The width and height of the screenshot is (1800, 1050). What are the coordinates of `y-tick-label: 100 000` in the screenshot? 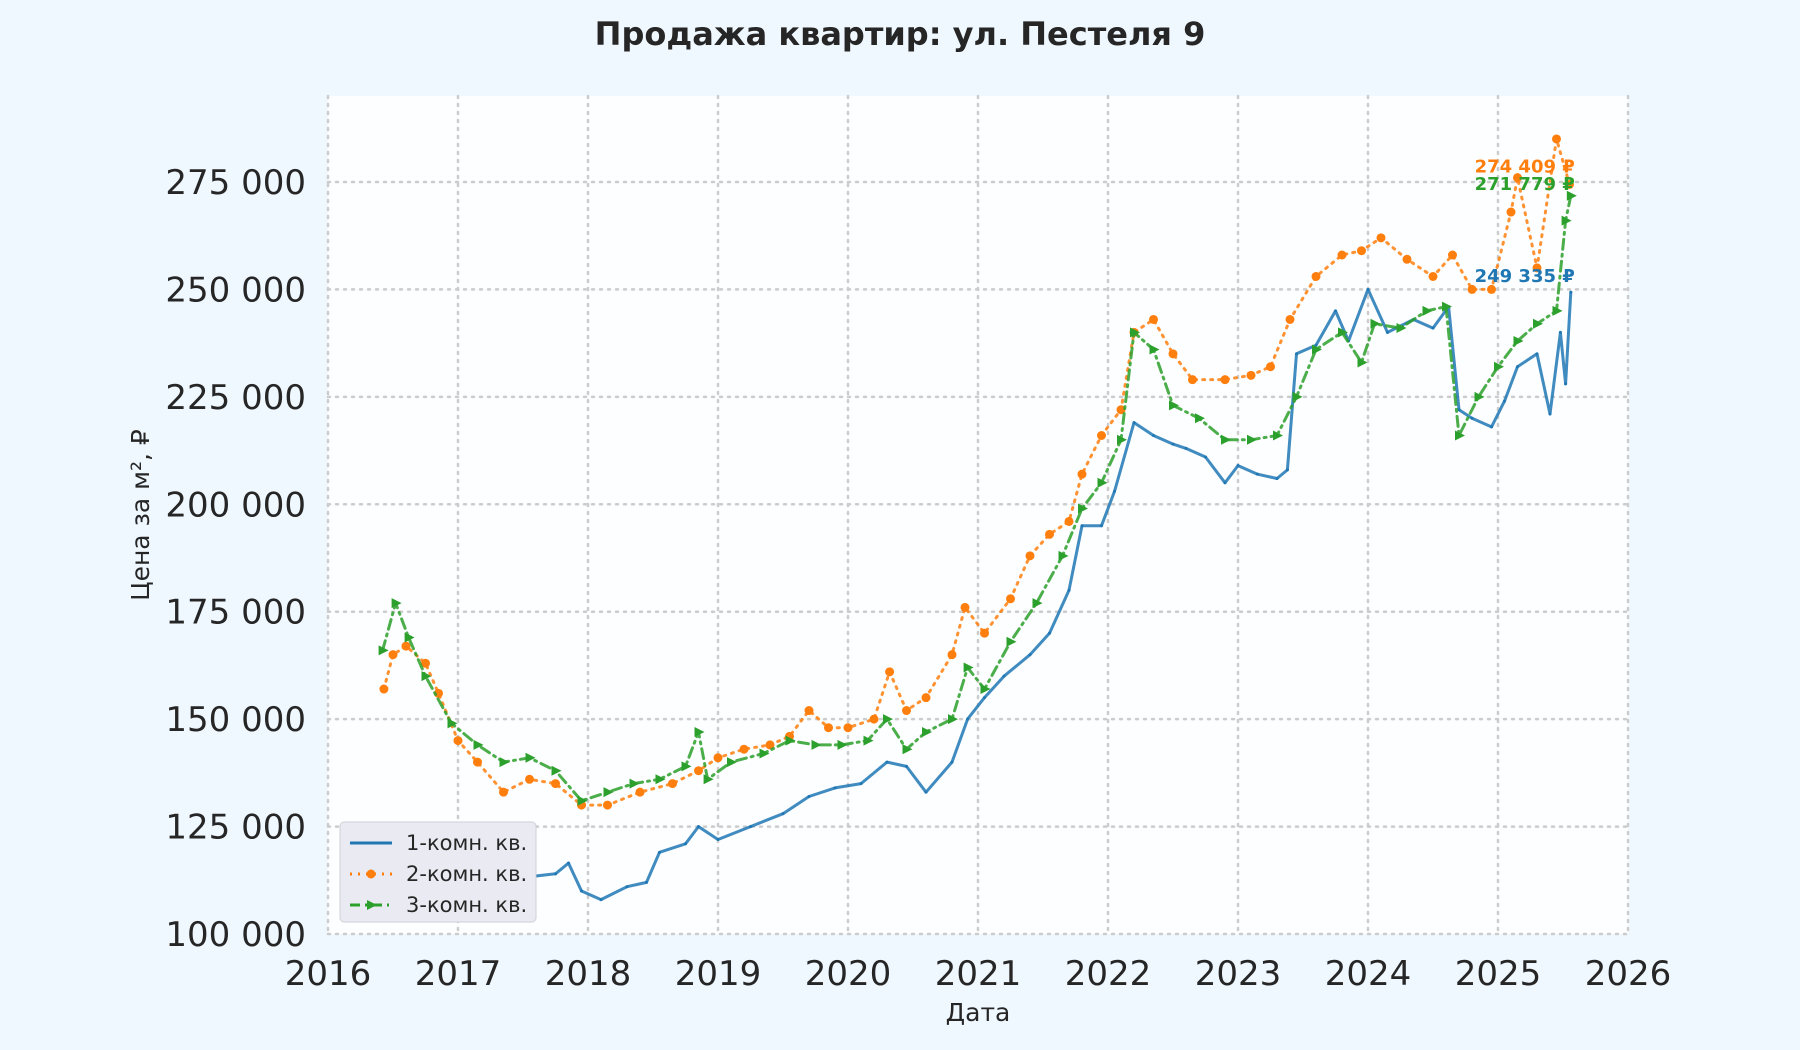 It's located at (235, 935).